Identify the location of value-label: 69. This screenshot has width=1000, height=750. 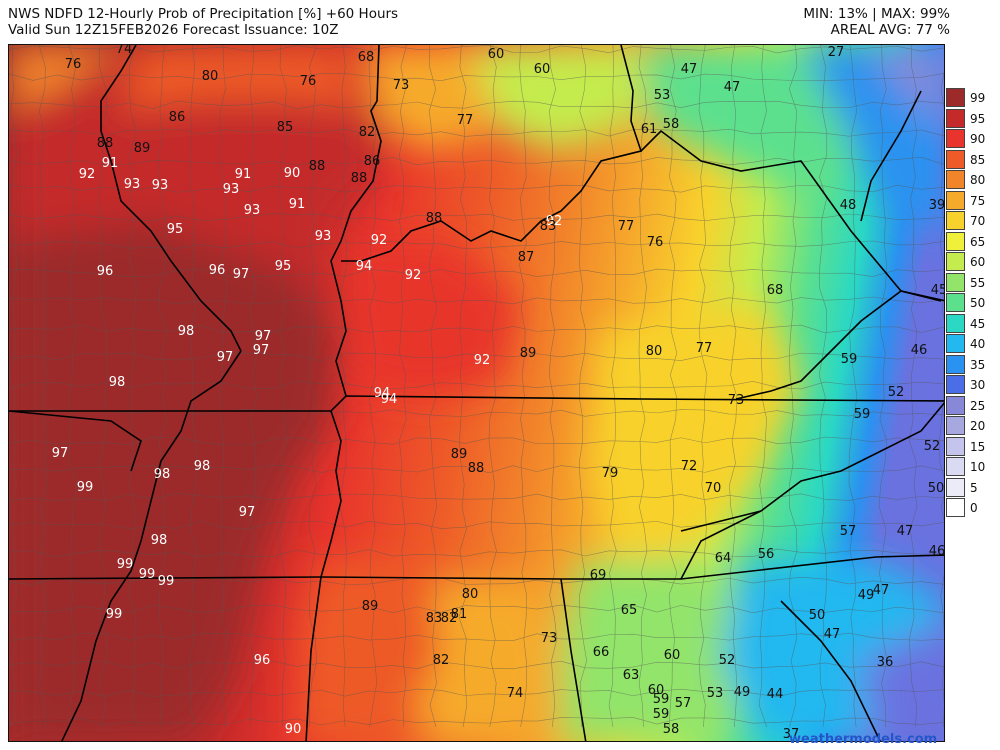
(598, 575).